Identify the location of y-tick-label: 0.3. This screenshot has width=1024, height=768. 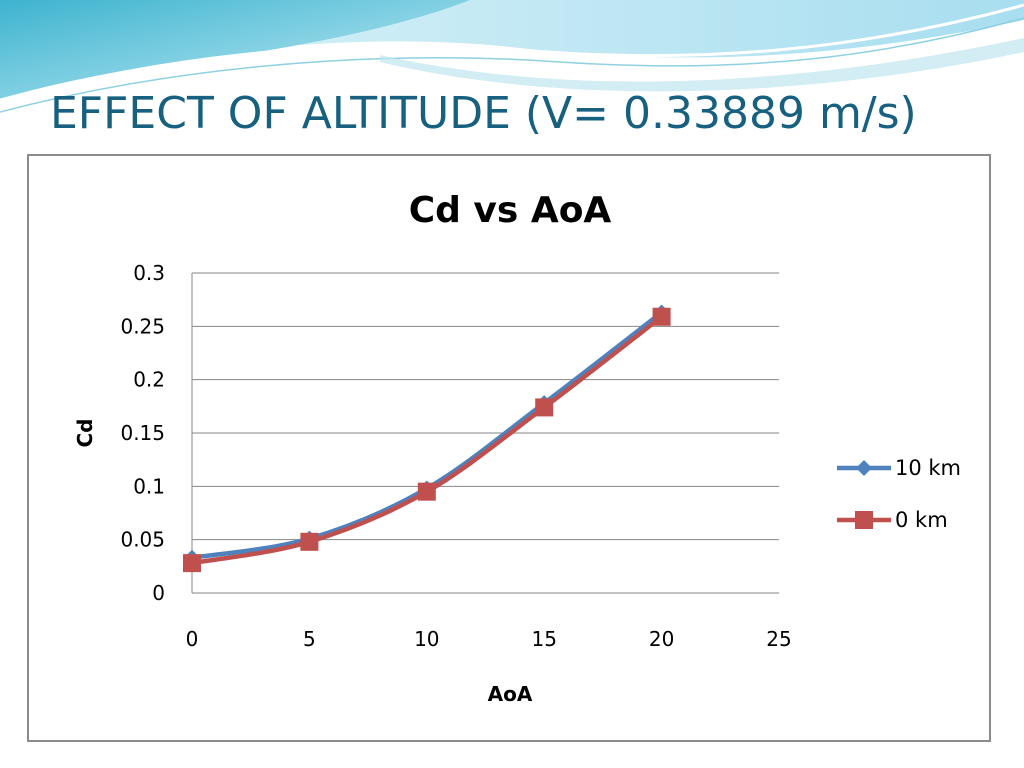
(149, 273).